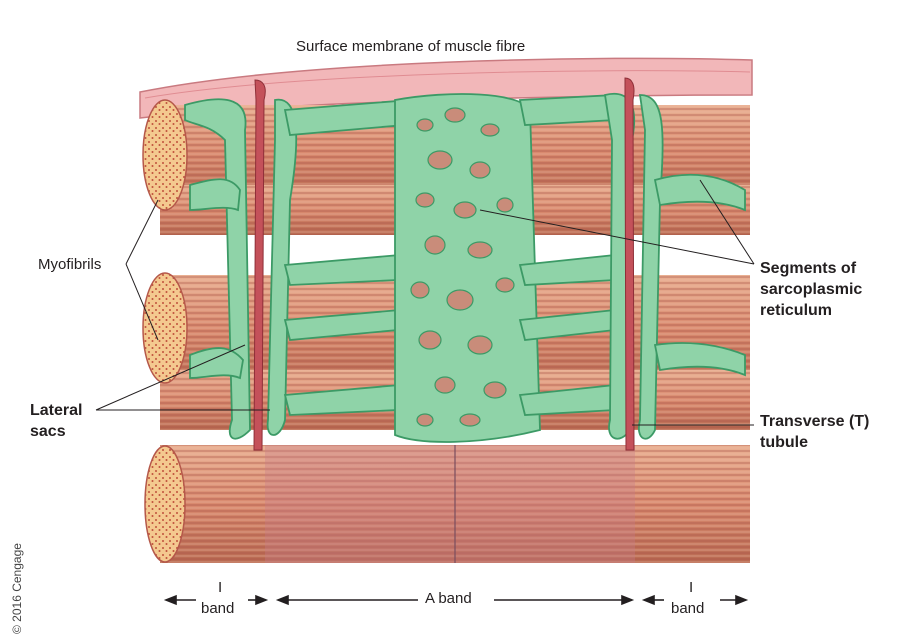 This screenshot has height=634, width=907. I want to click on t-tubule-left, so click(259, 265).